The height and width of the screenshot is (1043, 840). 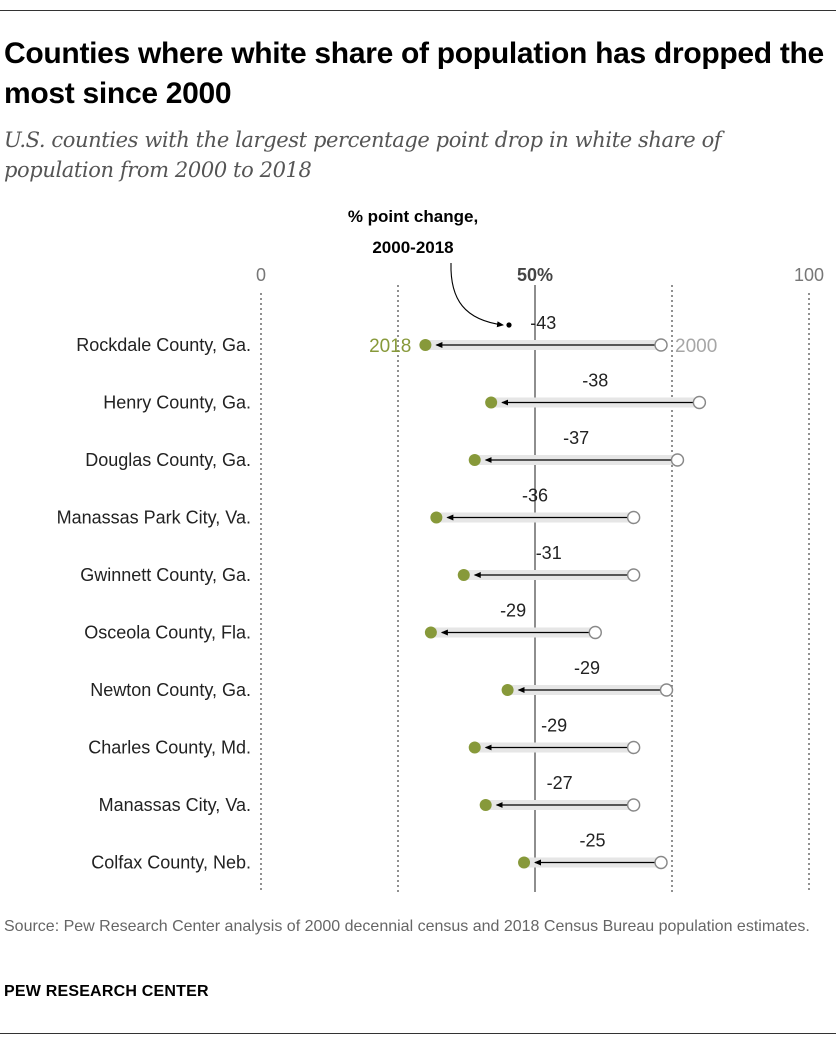 I want to click on legend-label-2018: 2018, so click(x=390, y=346).